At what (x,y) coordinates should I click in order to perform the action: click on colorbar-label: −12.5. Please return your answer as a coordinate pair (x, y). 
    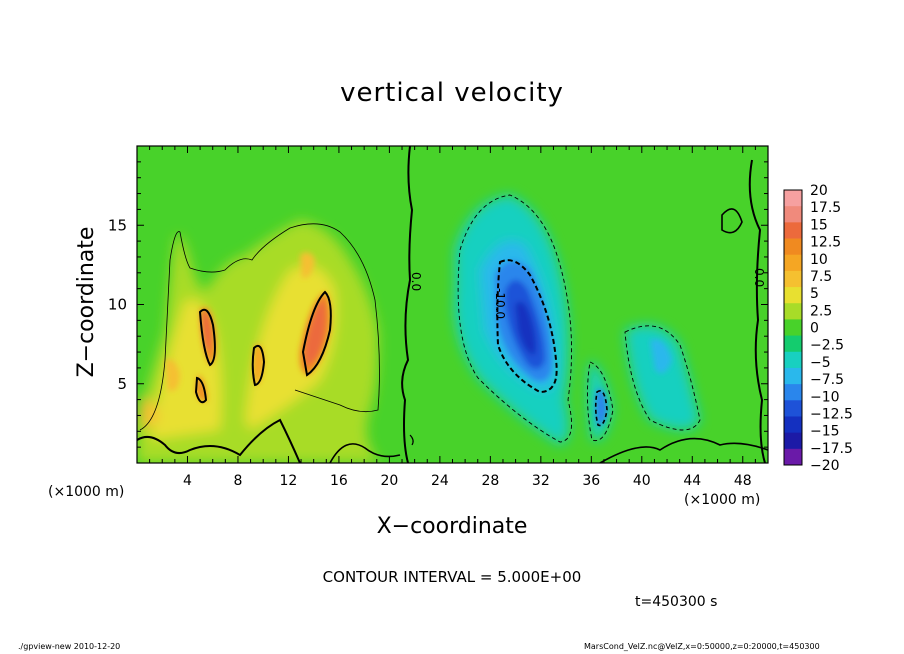
    Looking at the image, I should click on (831, 414).